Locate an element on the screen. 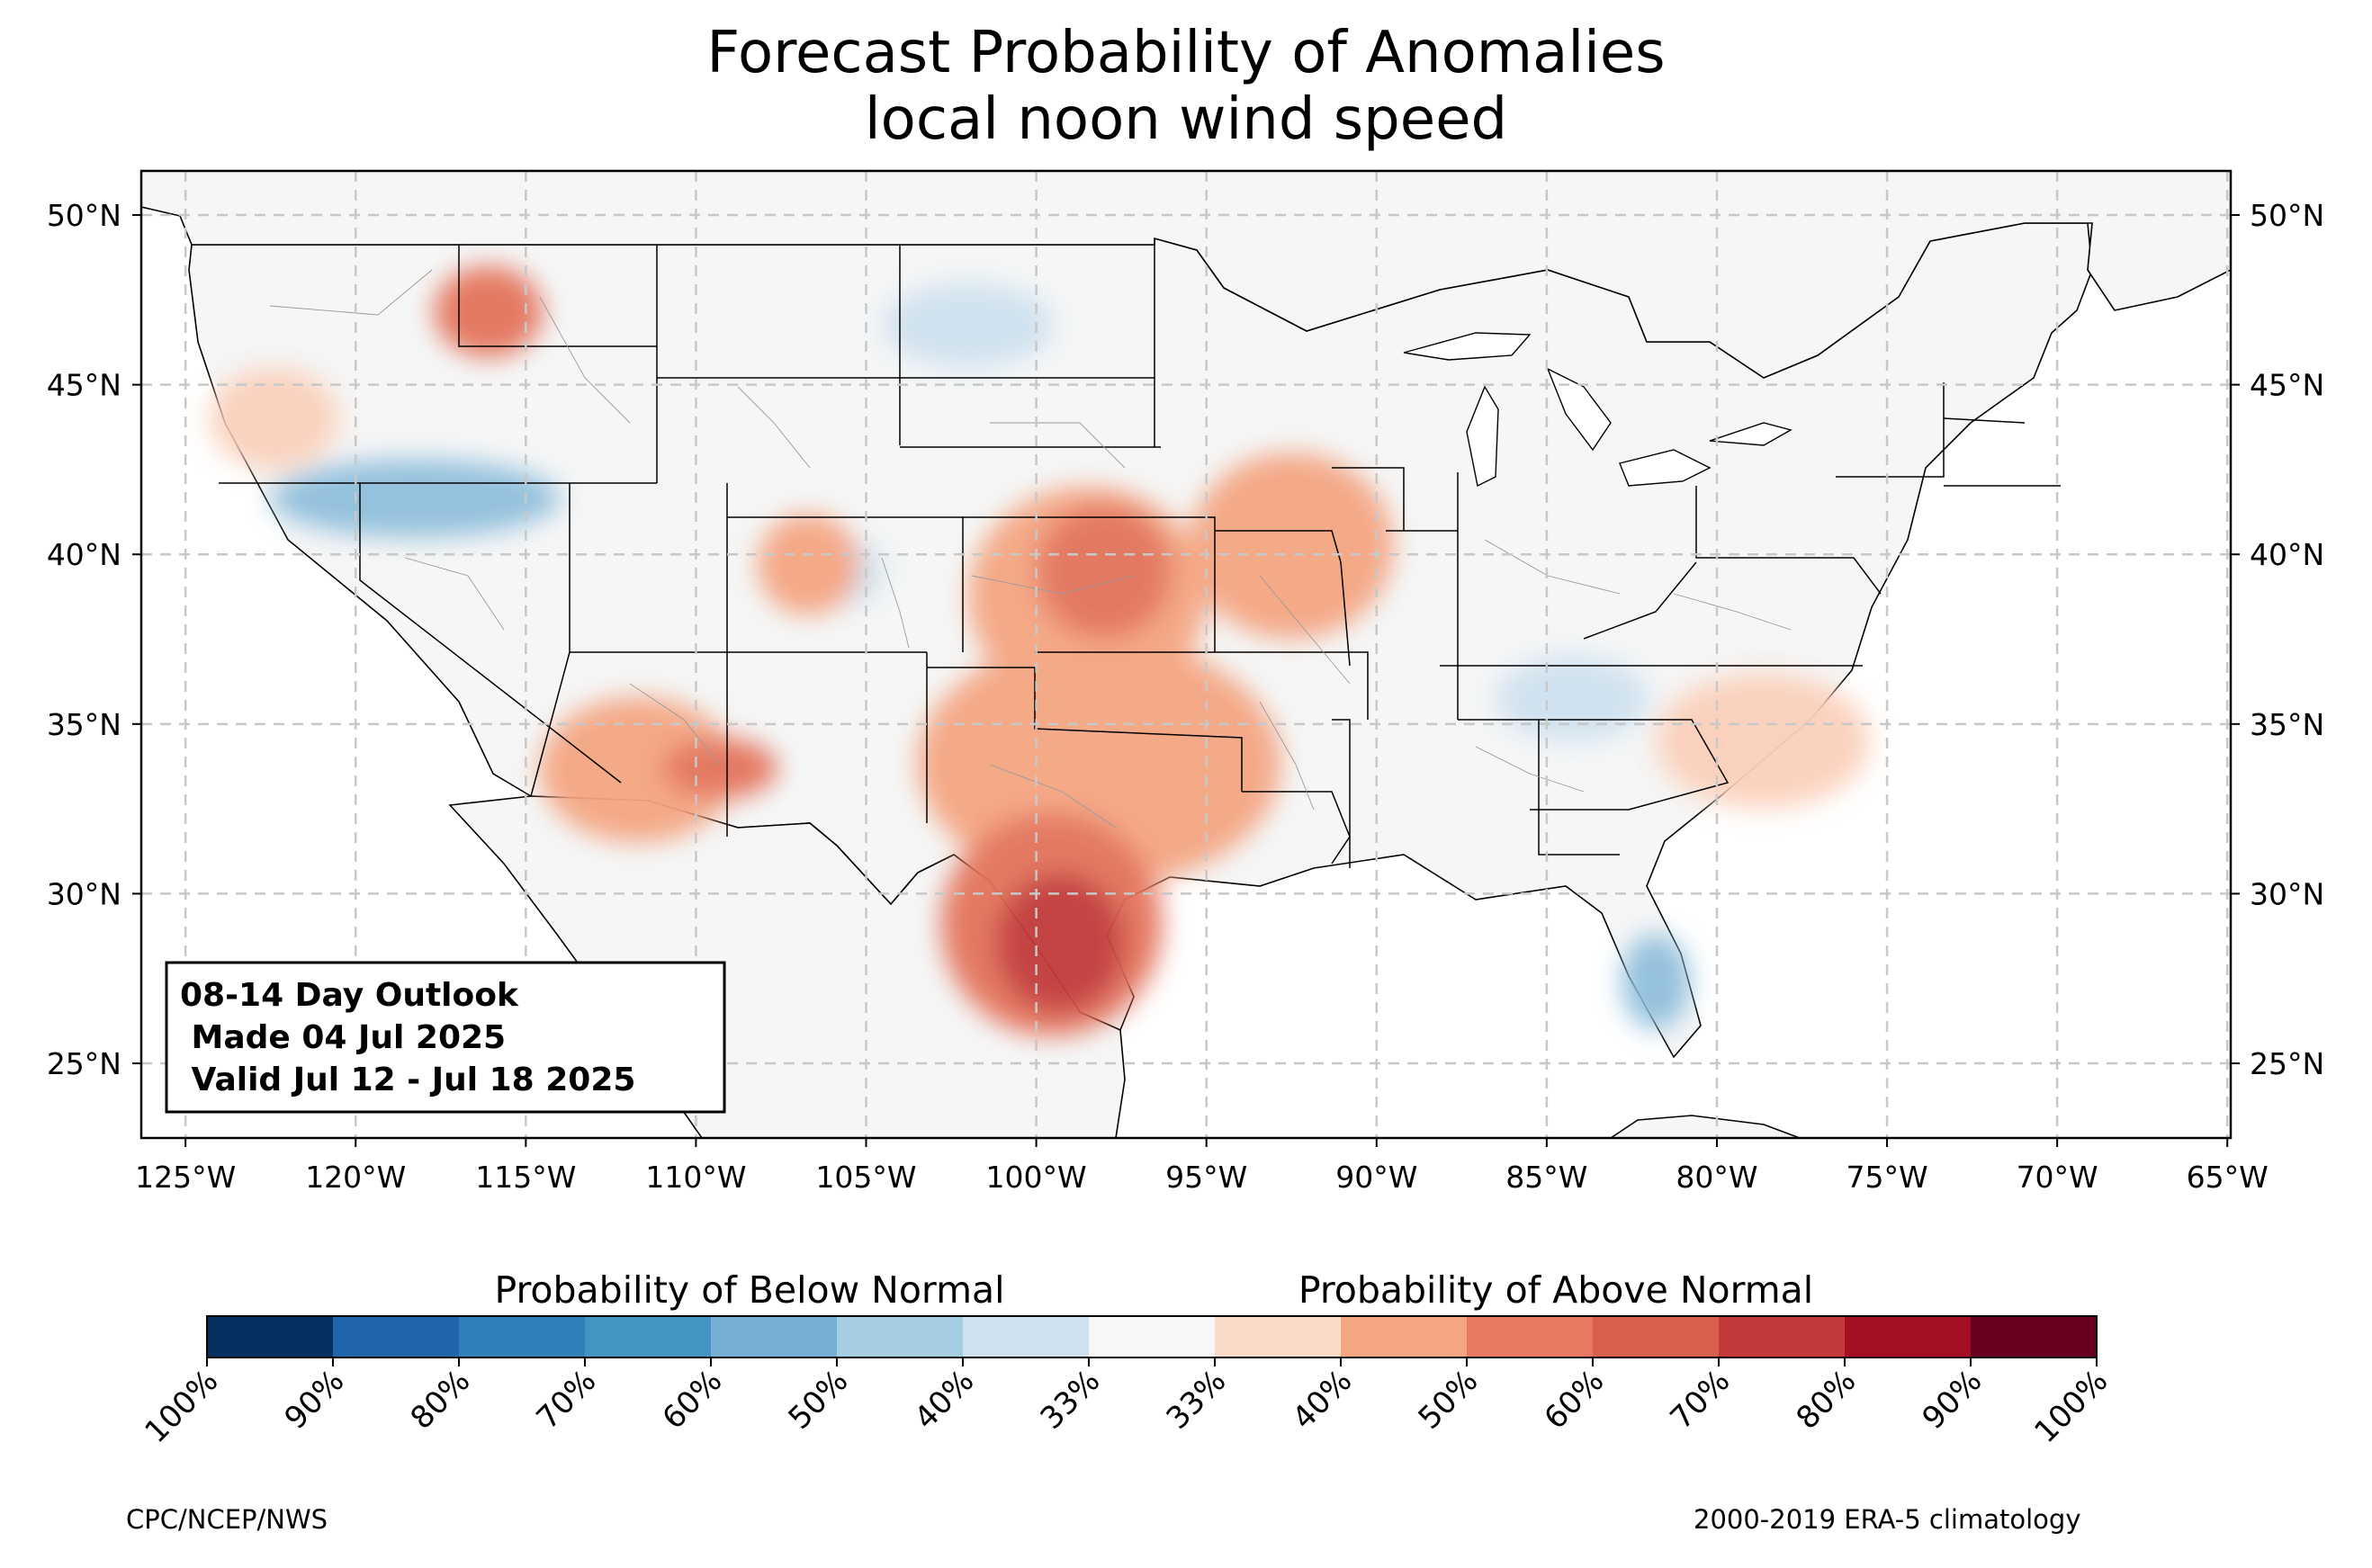  lat-tick-label-left: 30°N is located at coordinates (84, 893).